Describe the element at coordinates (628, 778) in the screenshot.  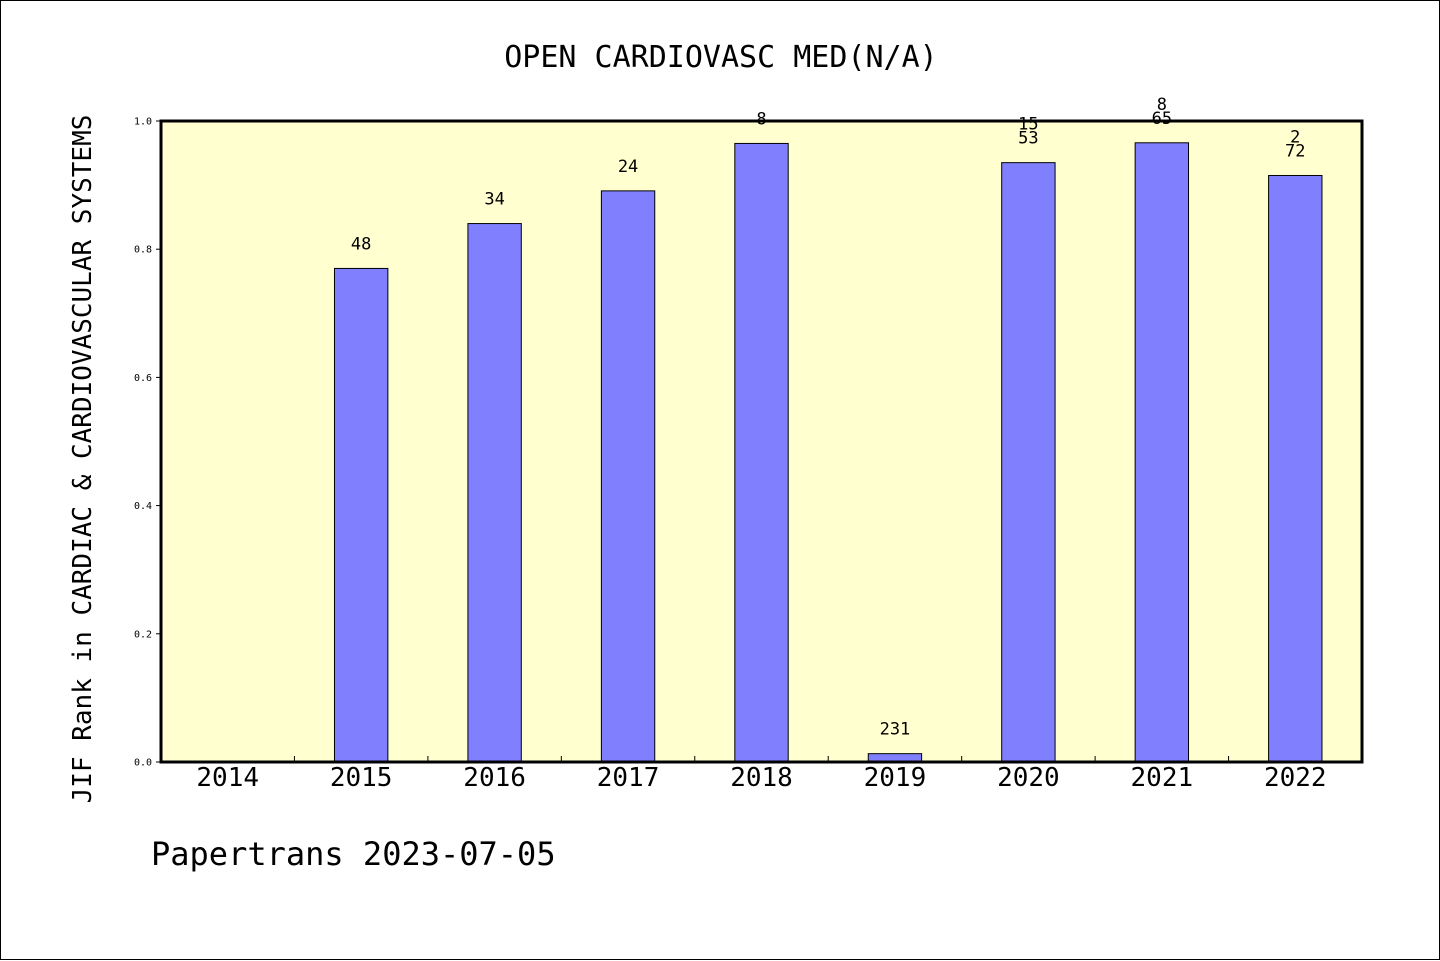
I see `x-tick-label-2017: 2017` at that location.